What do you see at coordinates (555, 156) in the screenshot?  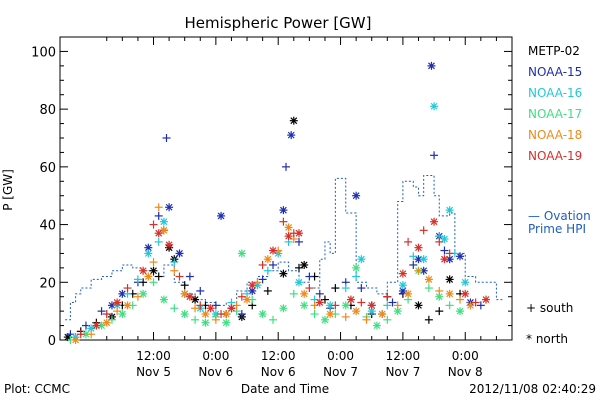 I see `legend-entry: NOAA-19` at bounding box center [555, 156].